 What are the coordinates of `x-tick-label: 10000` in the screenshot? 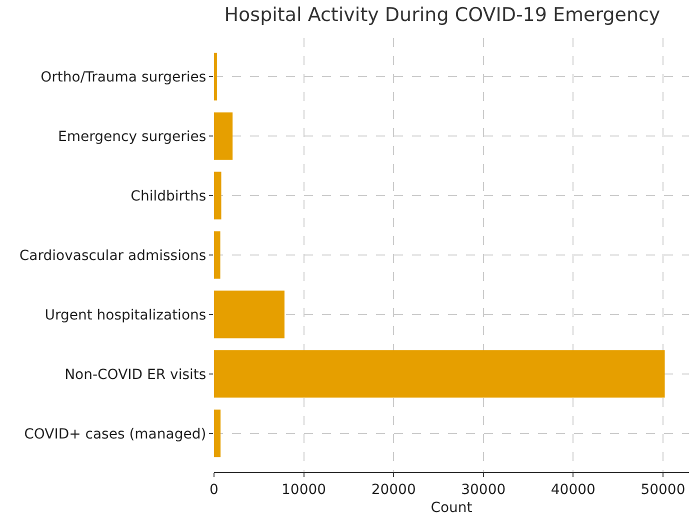 It's located at (304, 490).